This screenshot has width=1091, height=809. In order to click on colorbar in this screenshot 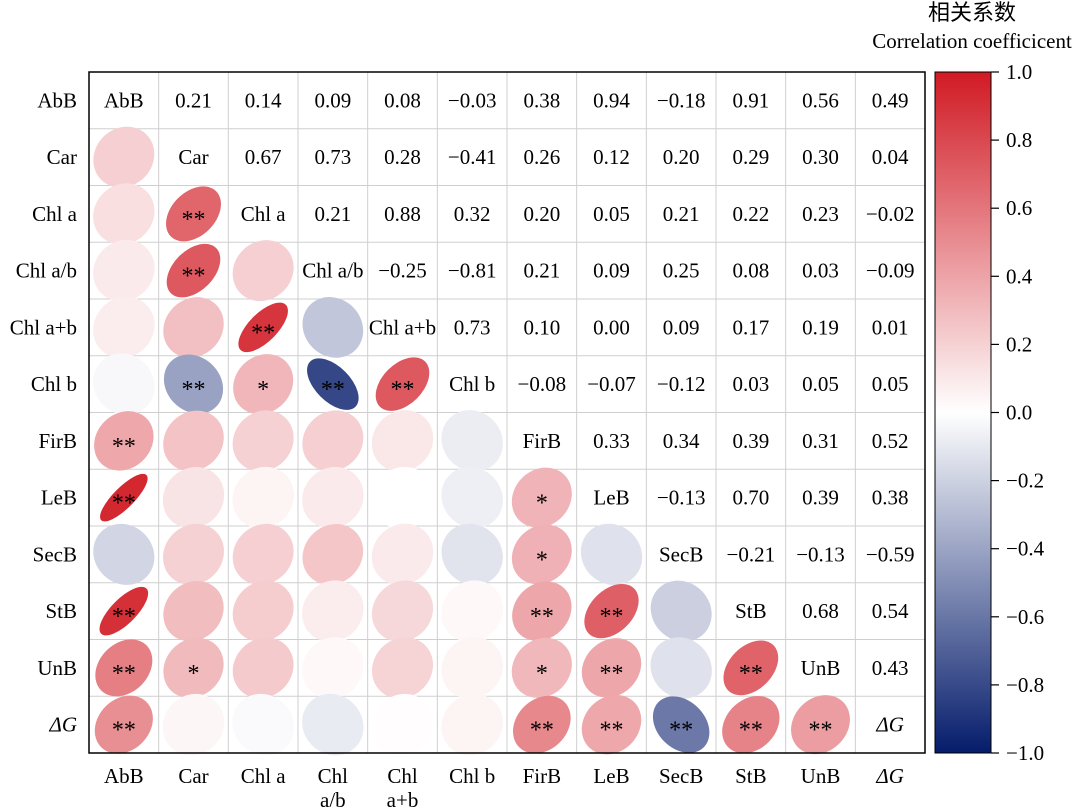, I will do `click(963, 412)`.